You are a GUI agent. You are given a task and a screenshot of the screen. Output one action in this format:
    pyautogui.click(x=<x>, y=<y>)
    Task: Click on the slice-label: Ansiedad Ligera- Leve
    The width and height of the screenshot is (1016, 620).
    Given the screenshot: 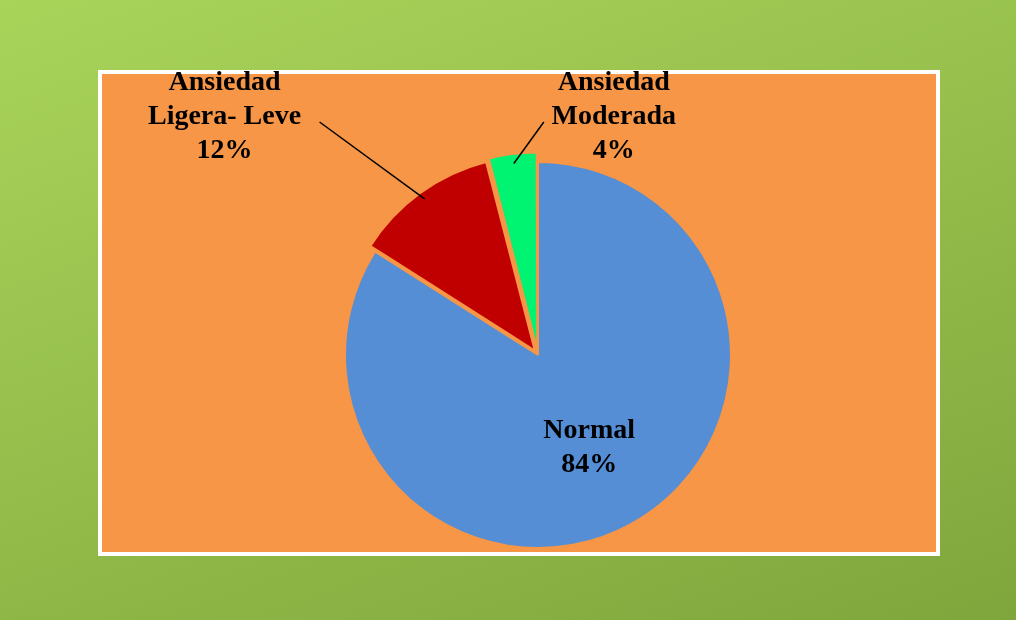 What is the action you would take?
    pyautogui.click(x=224, y=98)
    